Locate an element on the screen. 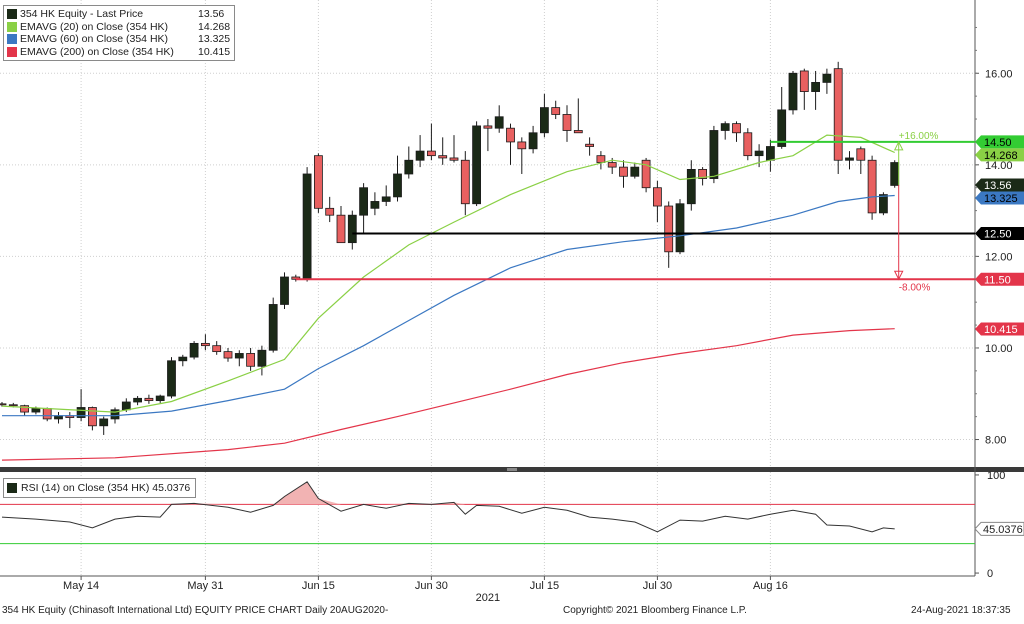 Image resolution: width=1024 pixels, height=624 pixels. axis-value-label-text: 10.415 is located at coordinates (1001, 330).